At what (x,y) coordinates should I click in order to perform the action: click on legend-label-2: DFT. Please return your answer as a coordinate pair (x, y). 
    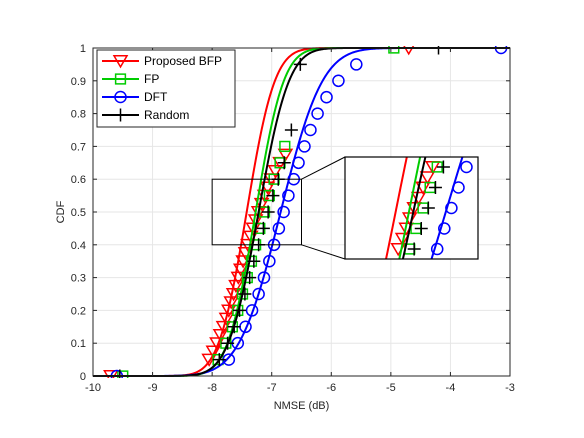
    Looking at the image, I should click on (156, 97).